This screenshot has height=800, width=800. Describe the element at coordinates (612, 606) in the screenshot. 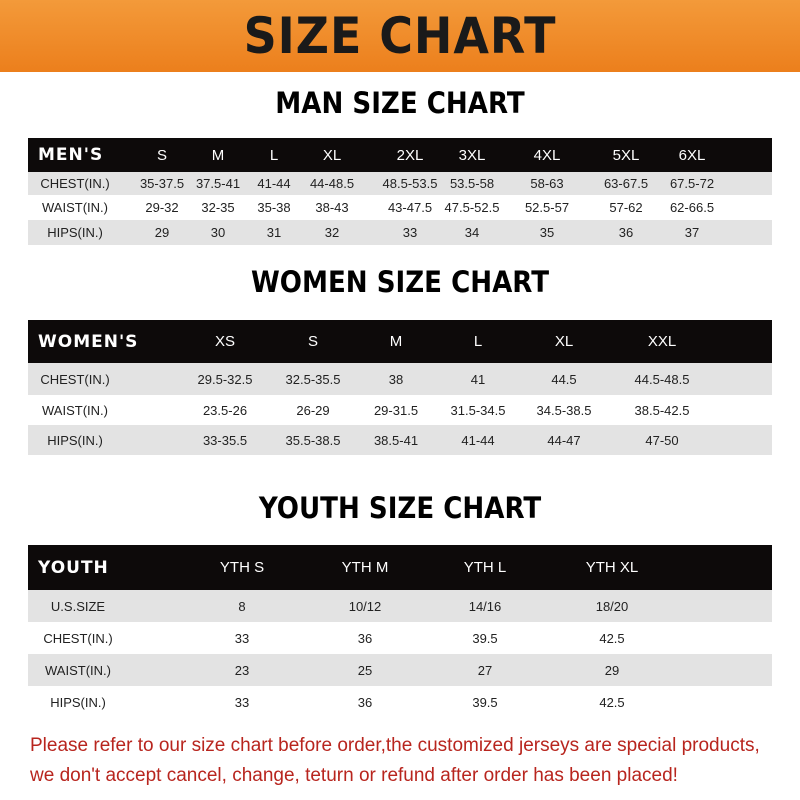

I see `table-cell: 18/20` at that location.